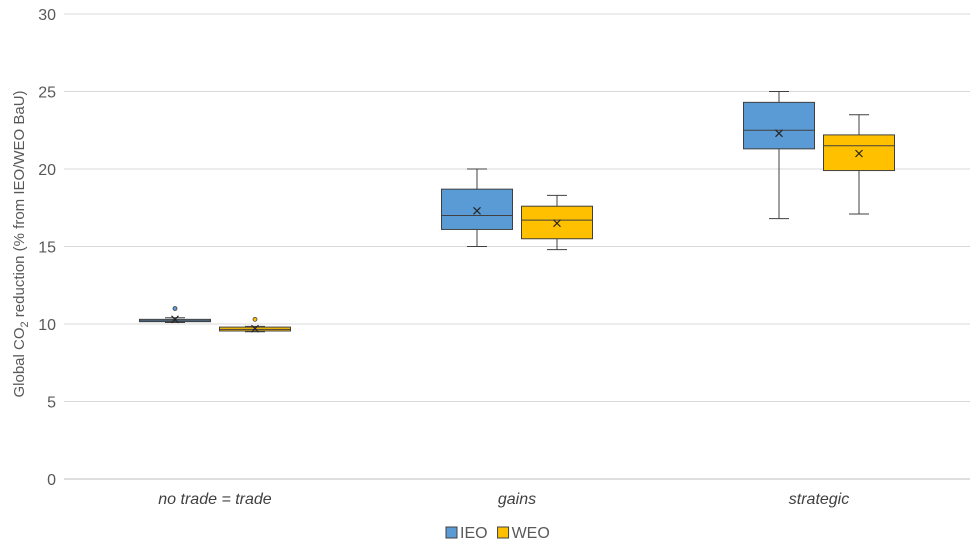 The width and height of the screenshot is (972, 546). Describe the element at coordinates (51, 480) in the screenshot. I see `y-tick-label: 0` at that location.